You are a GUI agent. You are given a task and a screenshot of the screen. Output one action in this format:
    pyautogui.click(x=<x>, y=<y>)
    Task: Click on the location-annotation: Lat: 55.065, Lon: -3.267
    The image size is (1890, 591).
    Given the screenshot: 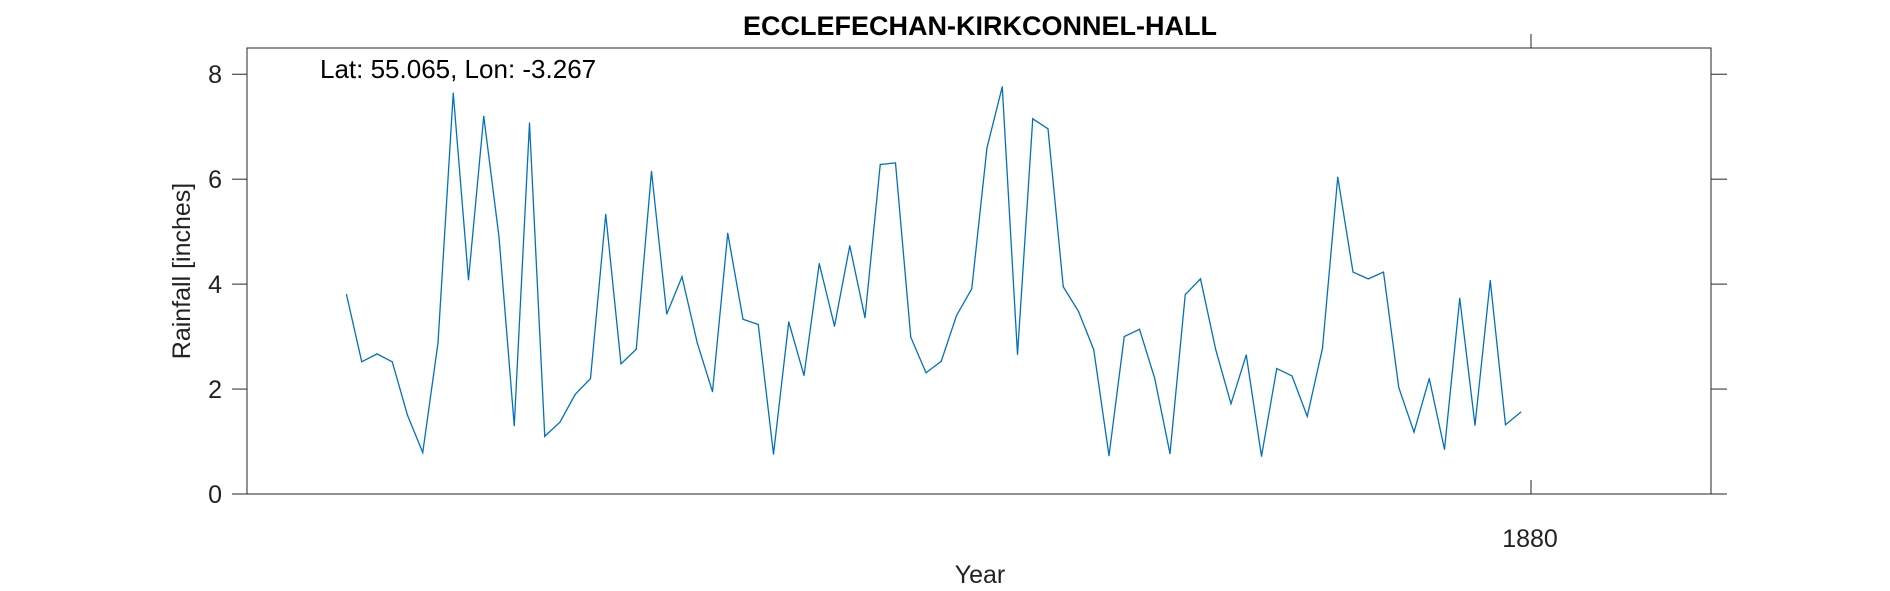 What is the action you would take?
    pyautogui.click(x=458, y=69)
    